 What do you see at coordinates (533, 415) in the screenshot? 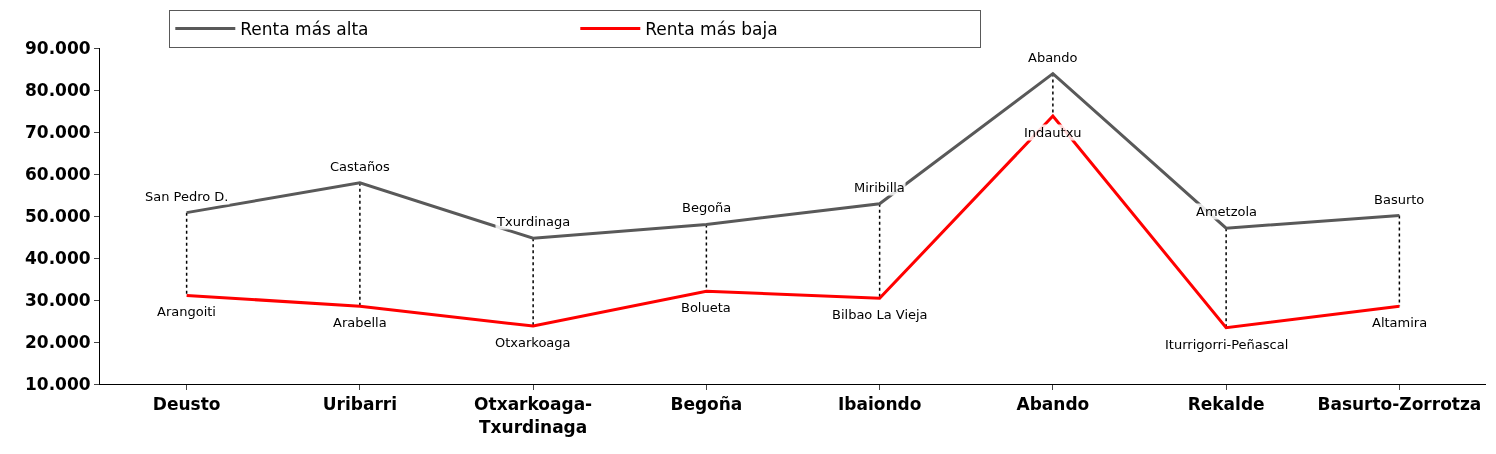
I see `x-tick-label: Otxarkoaga-Txurdinaga` at bounding box center [533, 415].